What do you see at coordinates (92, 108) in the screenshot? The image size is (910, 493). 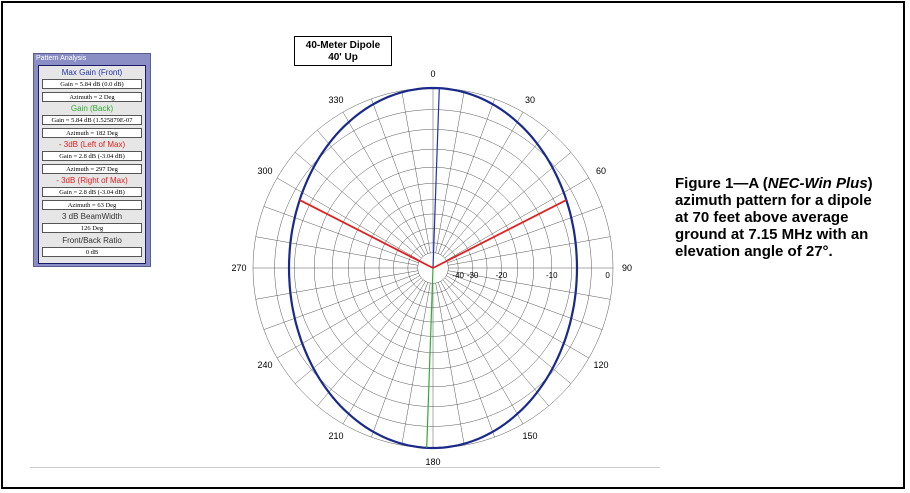 I see `back-gain-label: Gain (Back)` at bounding box center [92, 108].